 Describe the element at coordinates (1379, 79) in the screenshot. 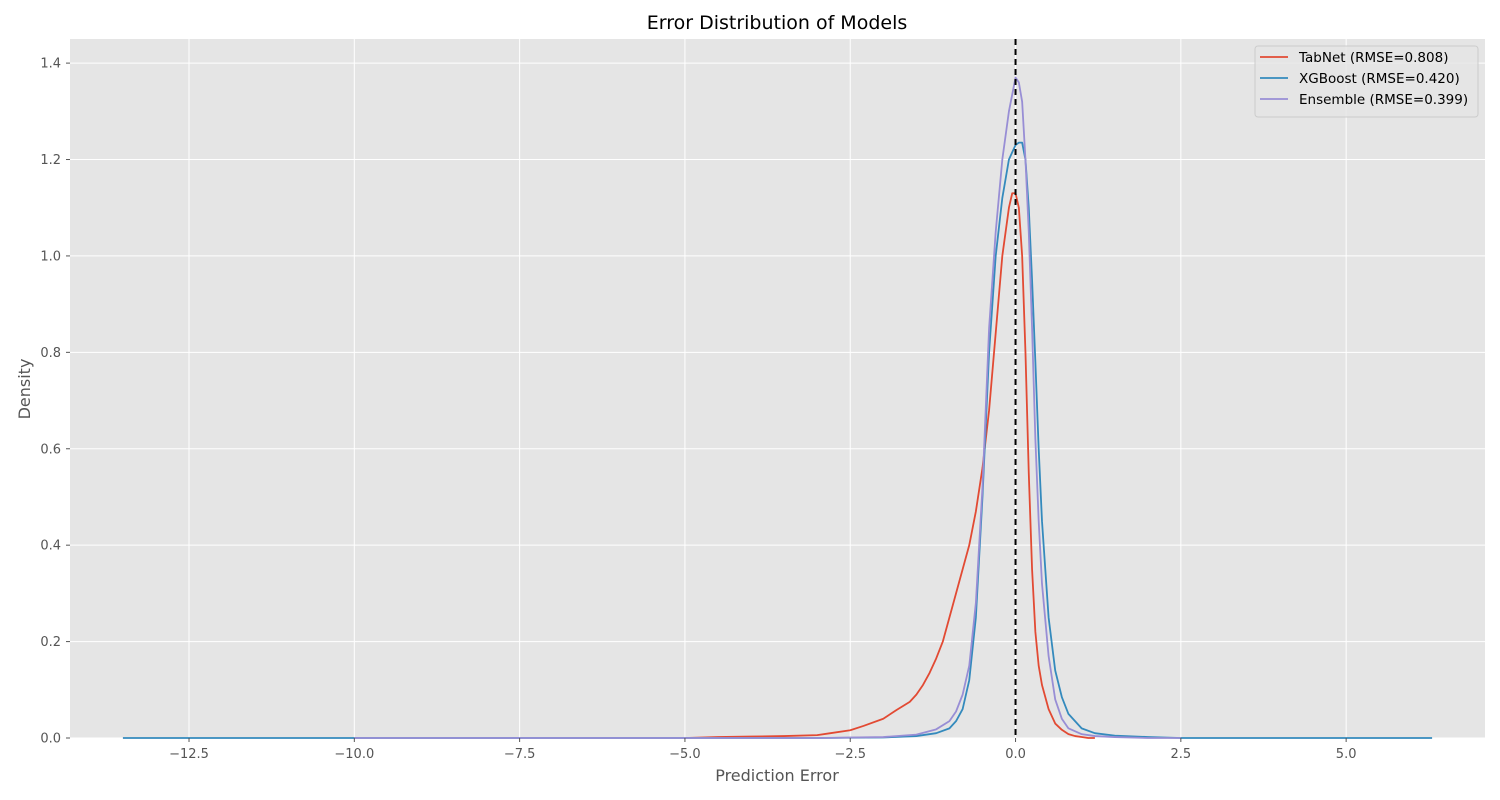

I see `legend-label: XGBoost (RMSE=0.420)` at that location.